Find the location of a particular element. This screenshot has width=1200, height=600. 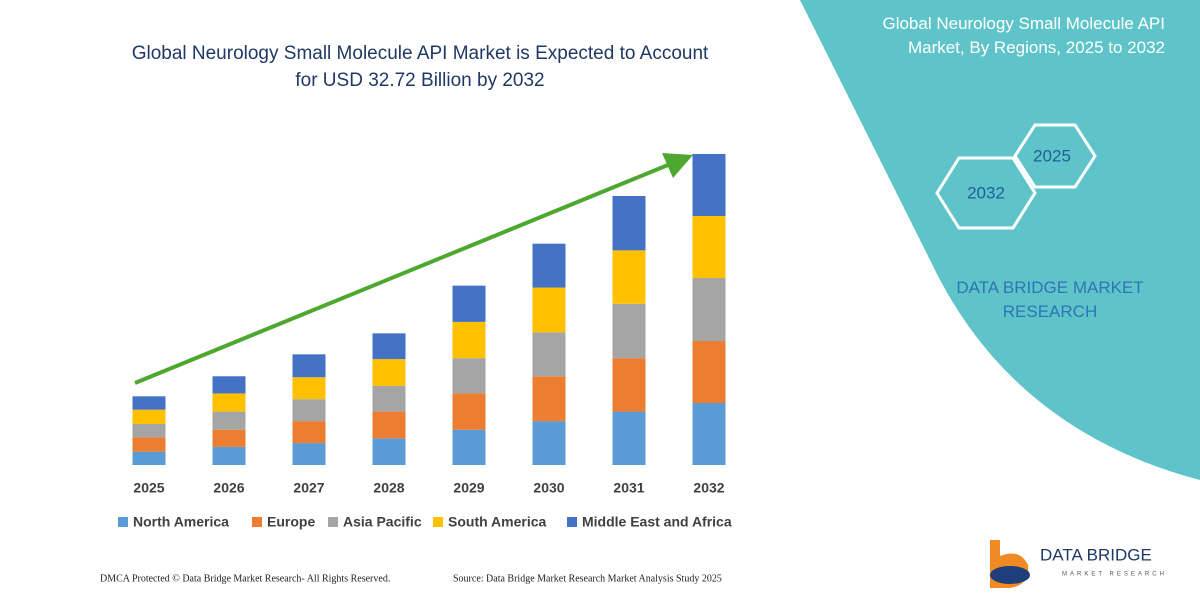

x-tick-label: 2028 is located at coordinates (388, 488).